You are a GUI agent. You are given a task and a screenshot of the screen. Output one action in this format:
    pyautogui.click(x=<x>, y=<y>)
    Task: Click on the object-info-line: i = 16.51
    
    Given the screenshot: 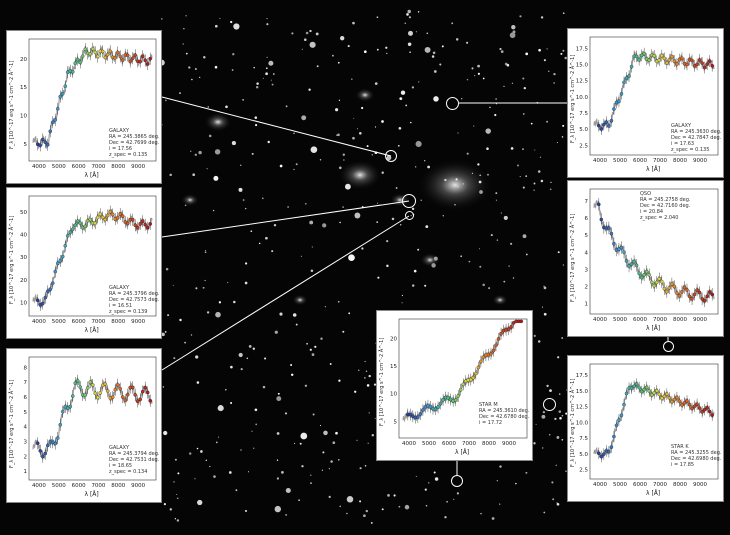 What is the action you would take?
    pyautogui.click(x=121, y=306)
    